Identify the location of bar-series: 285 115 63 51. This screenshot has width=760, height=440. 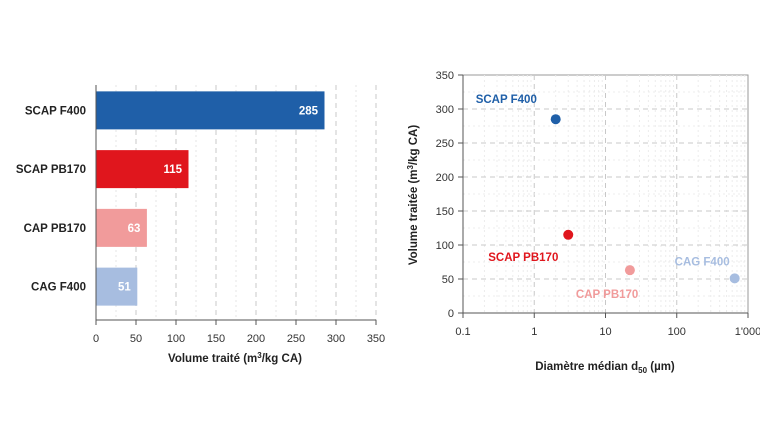
(210, 198).